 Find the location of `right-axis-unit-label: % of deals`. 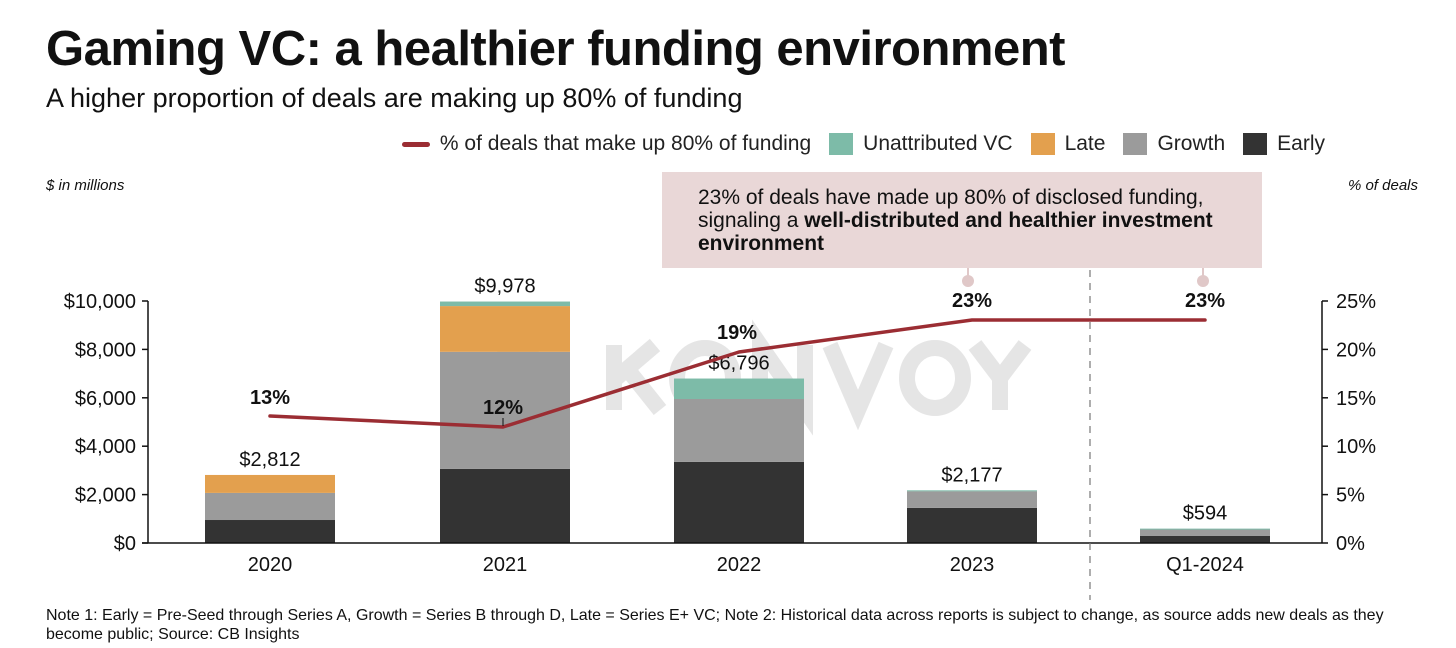

right-axis-unit-label: % of deals is located at coordinates (1382, 185).